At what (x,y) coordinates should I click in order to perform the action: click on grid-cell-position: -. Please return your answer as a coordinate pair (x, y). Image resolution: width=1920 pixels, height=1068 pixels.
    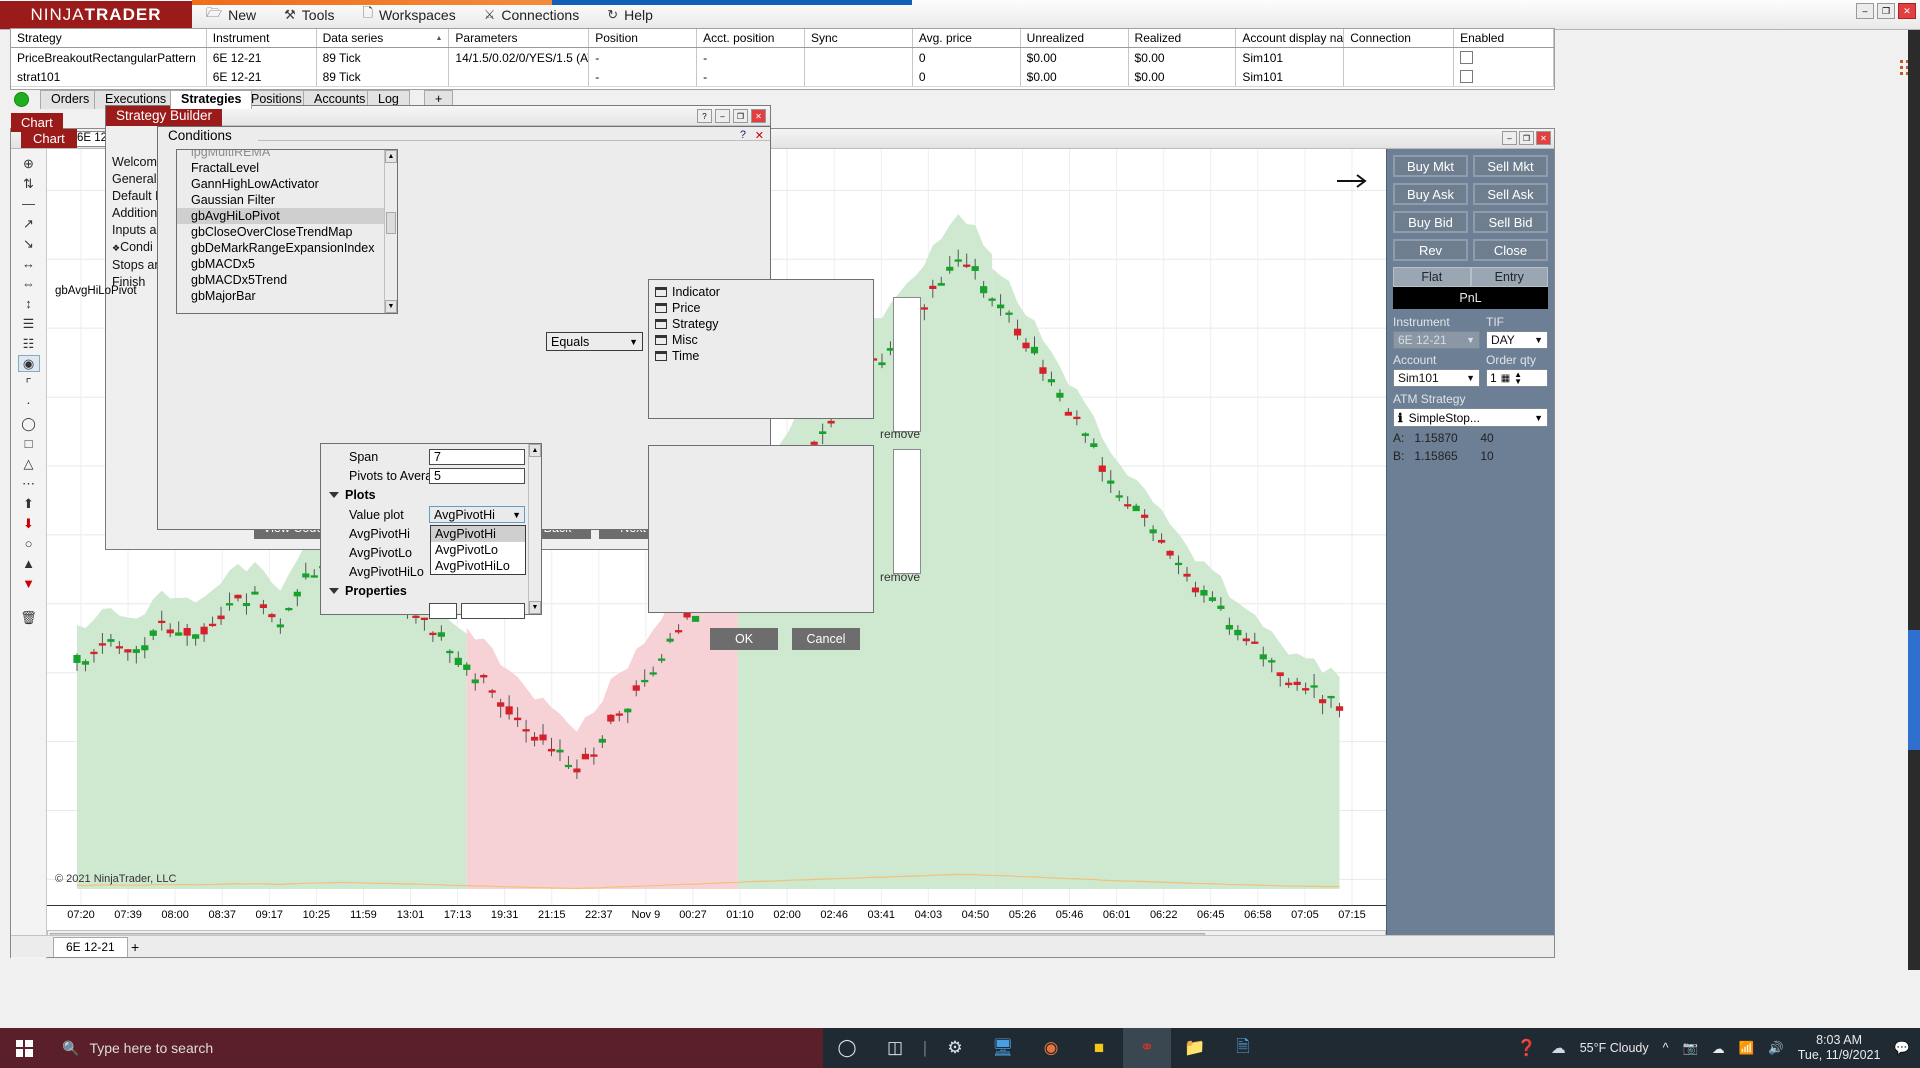
    Looking at the image, I should click on (643, 57).